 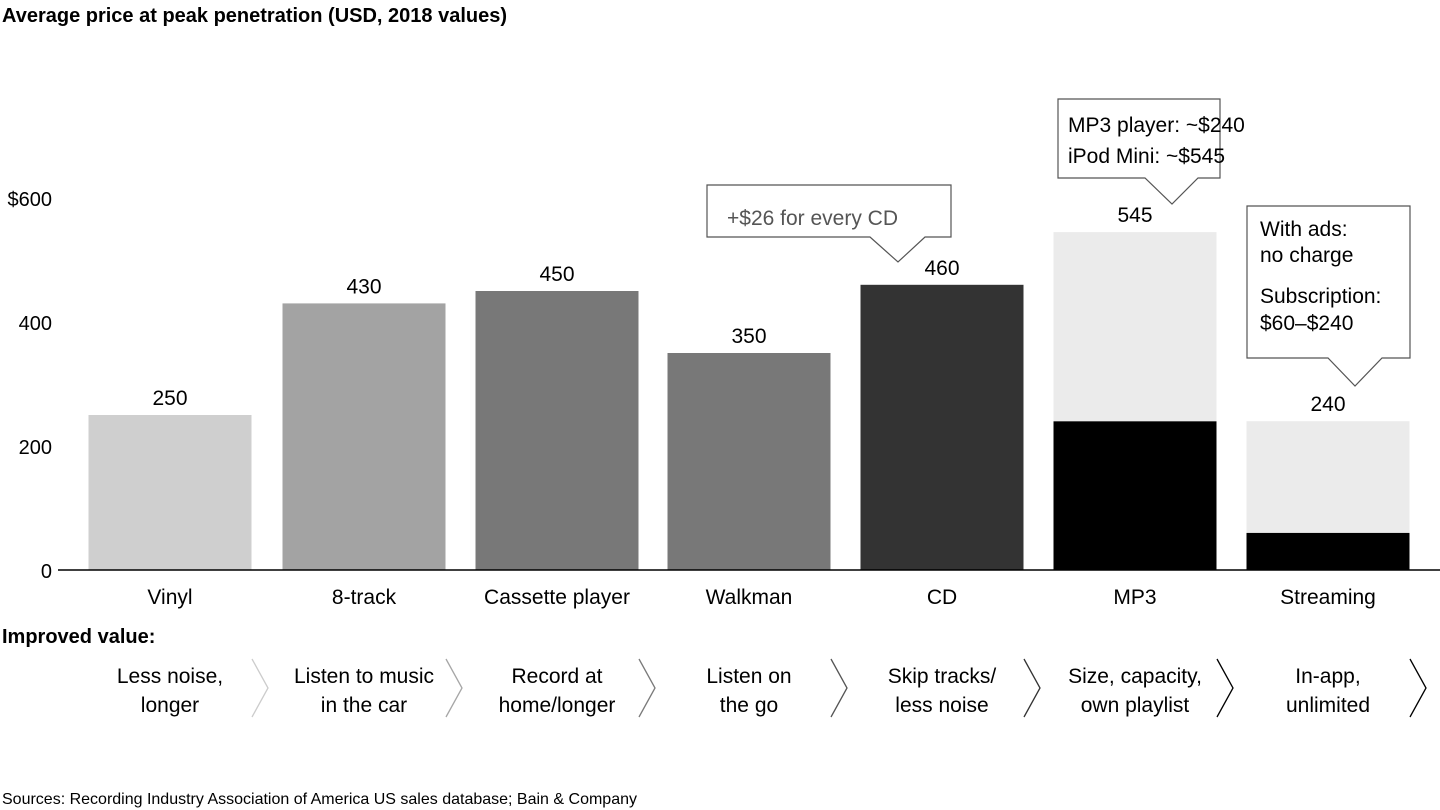 What do you see at coordinates (942, 597) in the screenshot?
I see `category-label: CD` at bounding box center [942, 597].